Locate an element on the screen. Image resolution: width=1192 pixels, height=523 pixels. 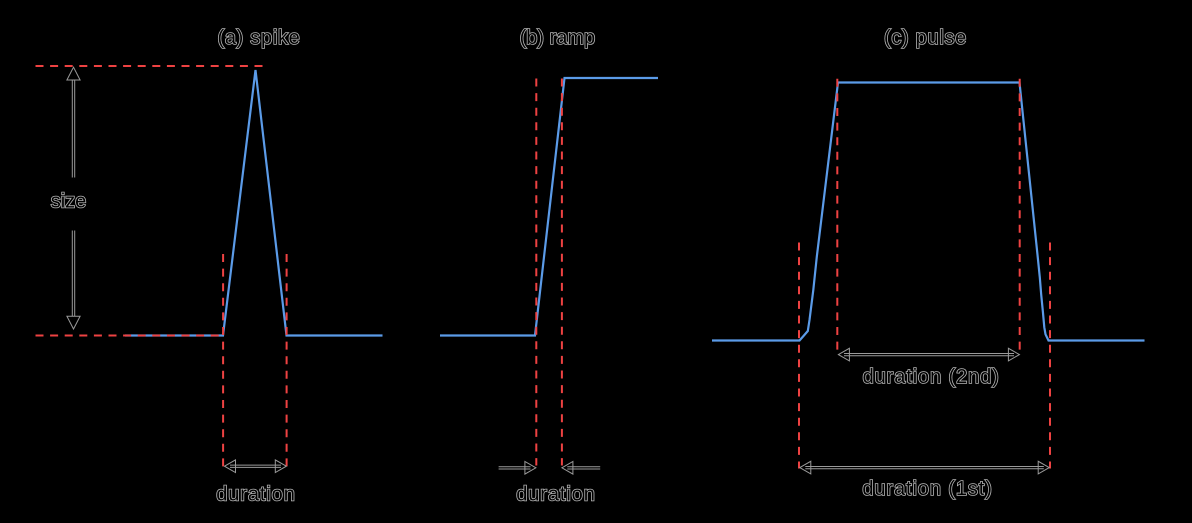
svg-text: (a) spike is located at coordinates (259, 38).